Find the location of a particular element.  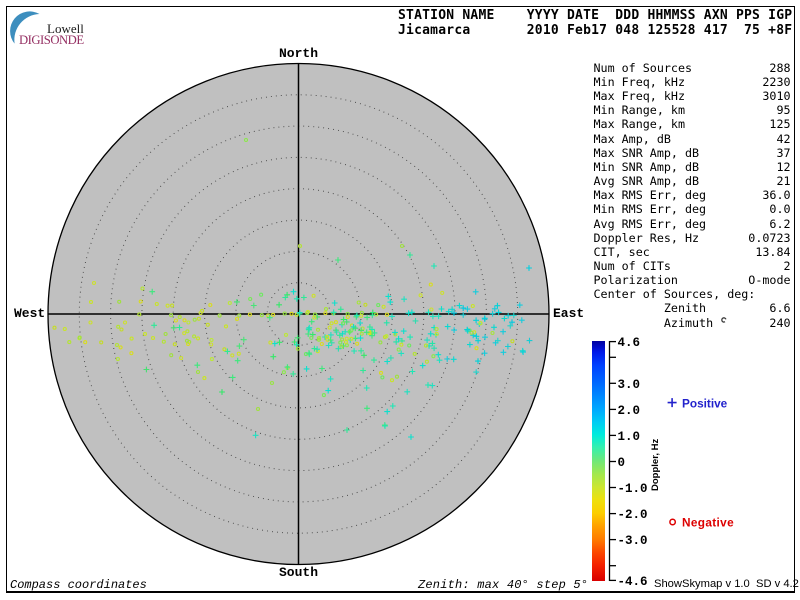

svg-text: -3.0 is located at coordinates (633, 541).